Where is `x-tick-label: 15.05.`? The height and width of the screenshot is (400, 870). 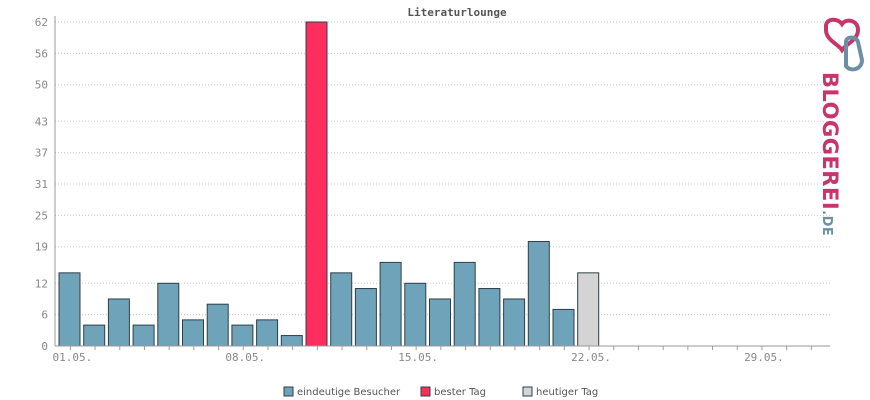
x-tick-label: 15.05. is located at coordinates (418, 357).